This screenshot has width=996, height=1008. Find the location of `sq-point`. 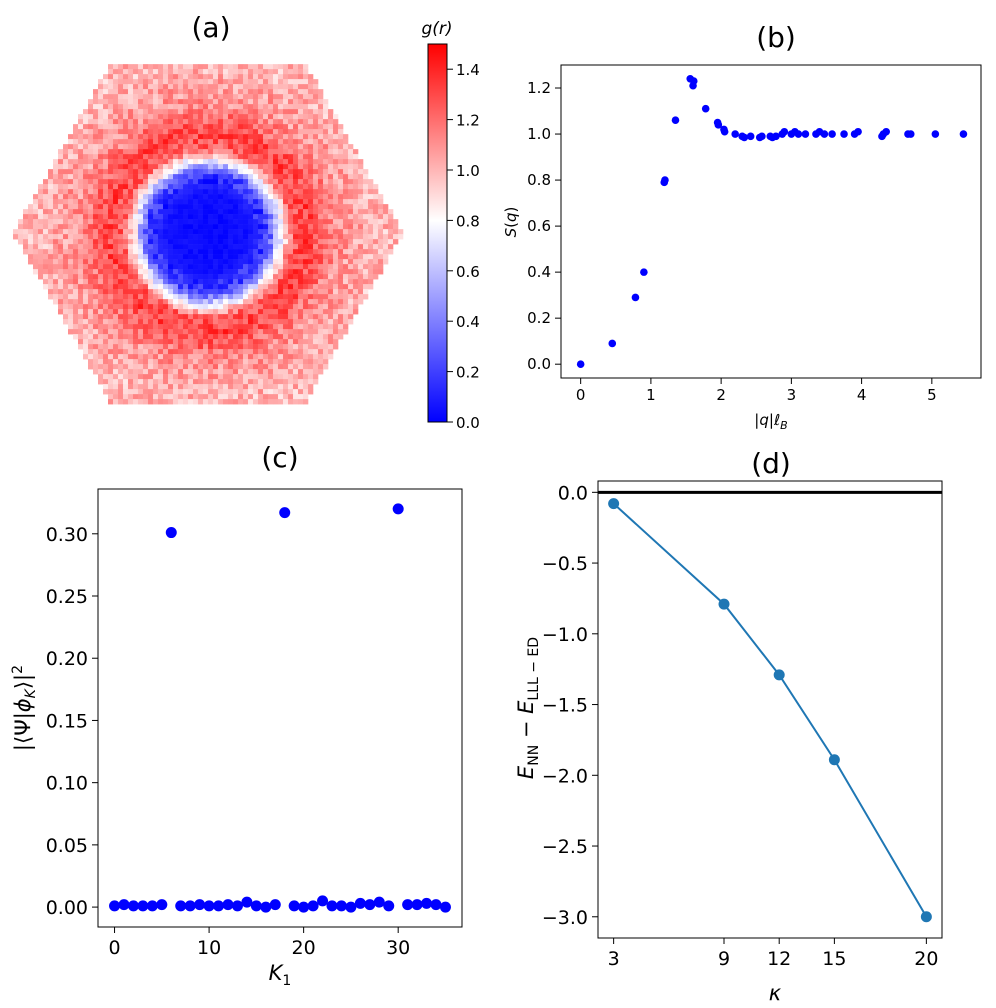

sq-point is located at coordinates (744, 137).